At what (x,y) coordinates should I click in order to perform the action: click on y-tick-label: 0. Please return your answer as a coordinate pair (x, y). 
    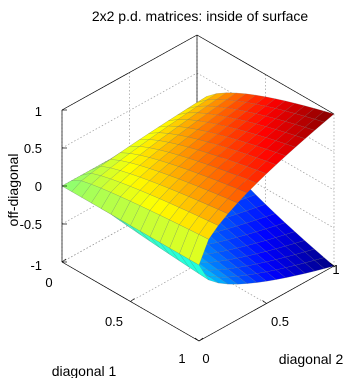
    Looking at the image, I should click on (205, 358).